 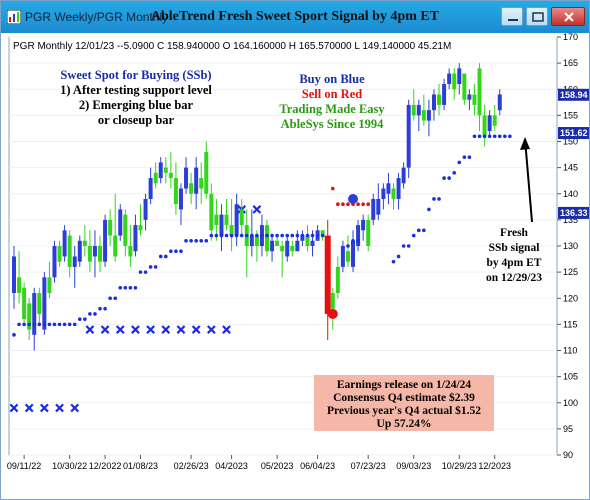 I want to click on maximize-button, so click(x=537, y=16).